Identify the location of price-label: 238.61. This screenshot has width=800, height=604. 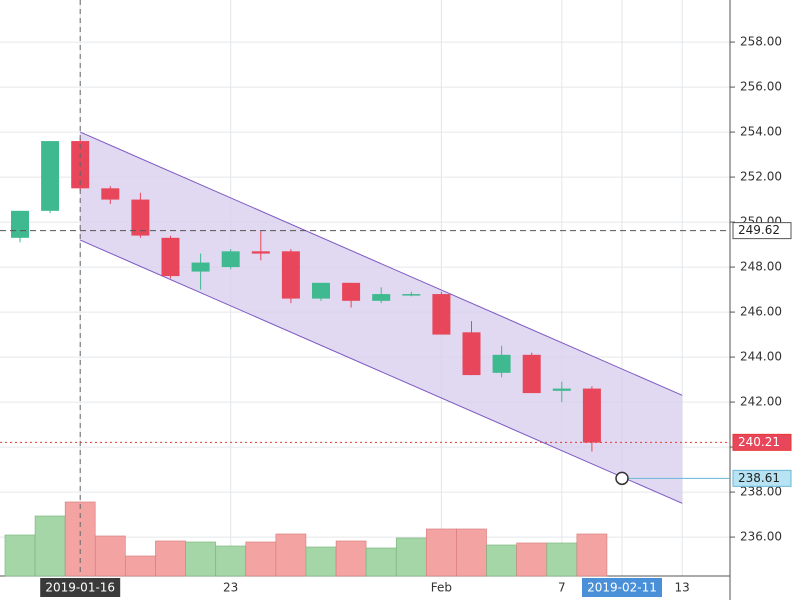
(759, 478).